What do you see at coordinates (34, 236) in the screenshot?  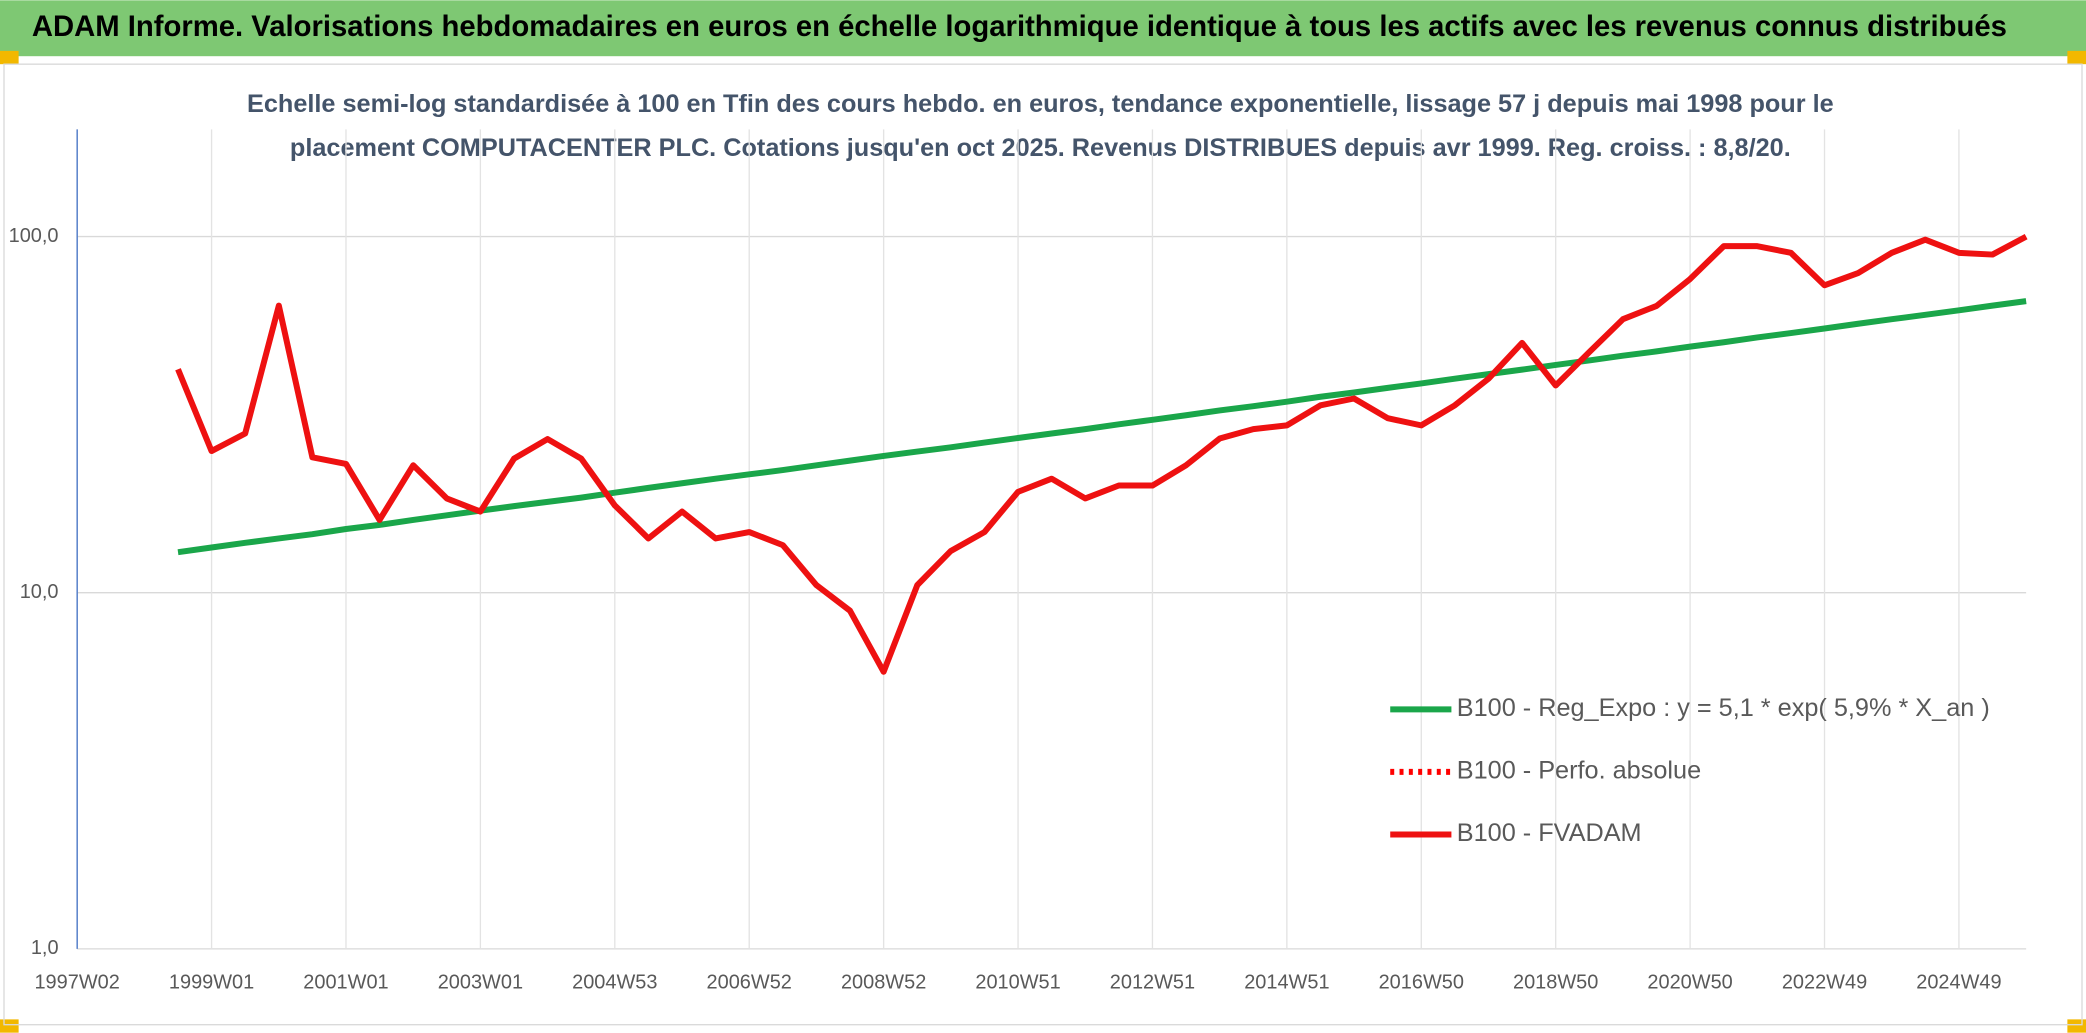 I see `y-tick-label: 100,0` at bounding box center [34, 236].